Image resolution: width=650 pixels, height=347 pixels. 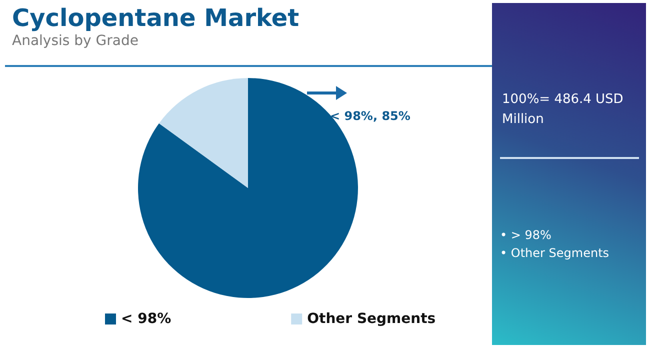 What do you see at coordinates (526, 235) in the screenshot?
I see `text: • > 98%` at bounding box center [526, 235].